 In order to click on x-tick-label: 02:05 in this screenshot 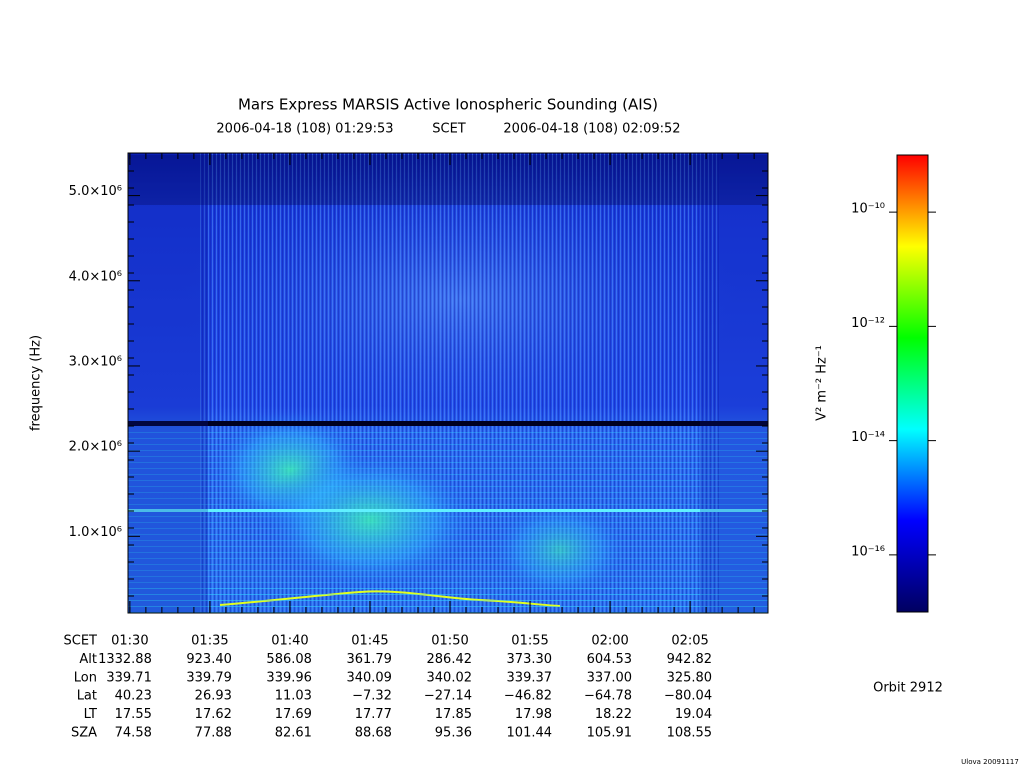, I will do `click(689, 641)`.